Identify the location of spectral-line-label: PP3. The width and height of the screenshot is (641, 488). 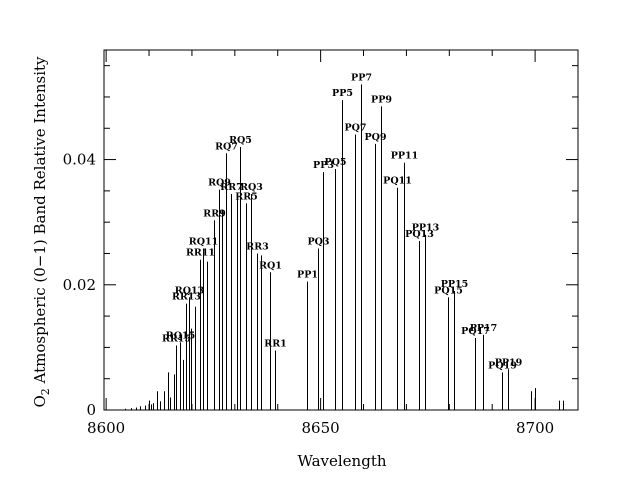
(323, 165).